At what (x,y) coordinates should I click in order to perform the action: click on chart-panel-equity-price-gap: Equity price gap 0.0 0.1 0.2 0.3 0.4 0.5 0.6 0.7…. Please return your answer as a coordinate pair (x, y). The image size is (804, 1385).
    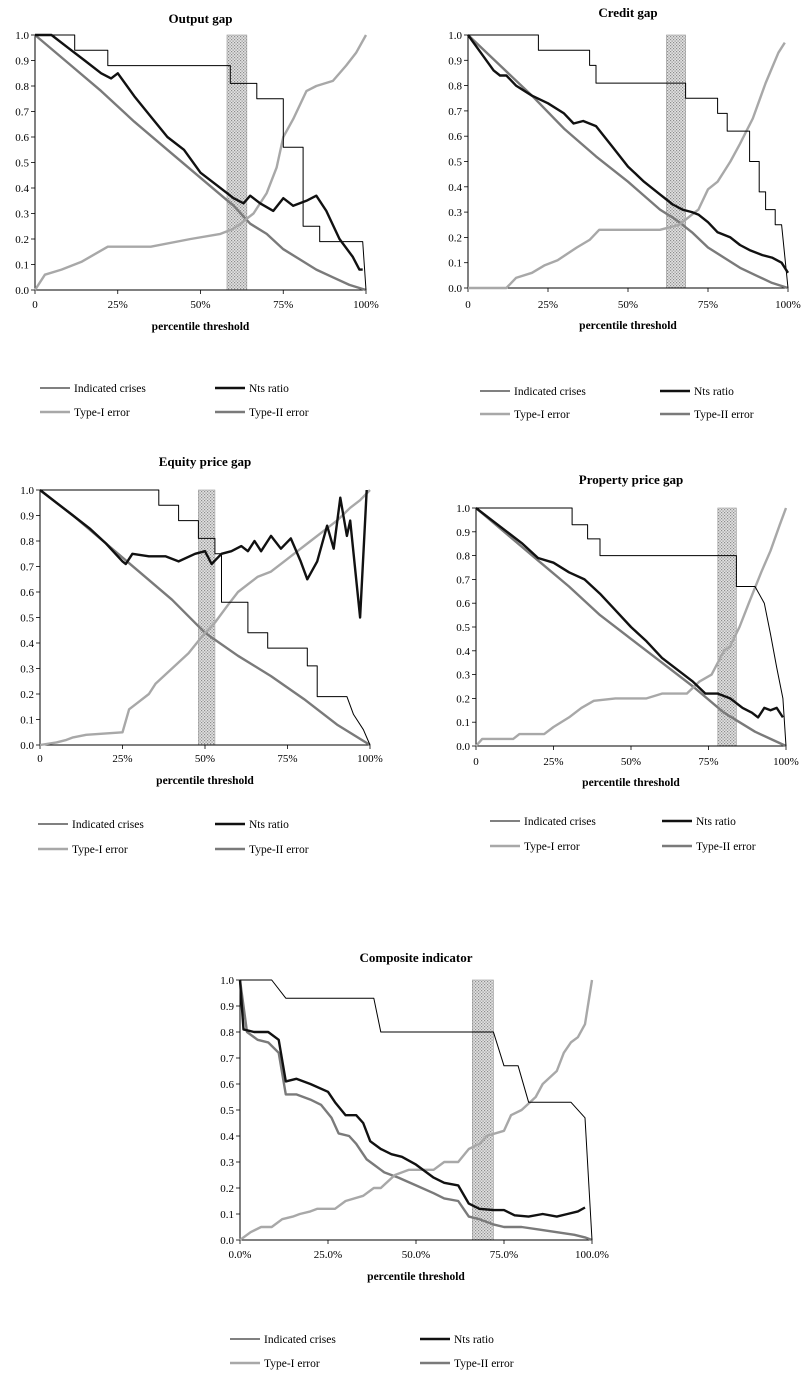
    Looking at the image, I should click on (200, 662).